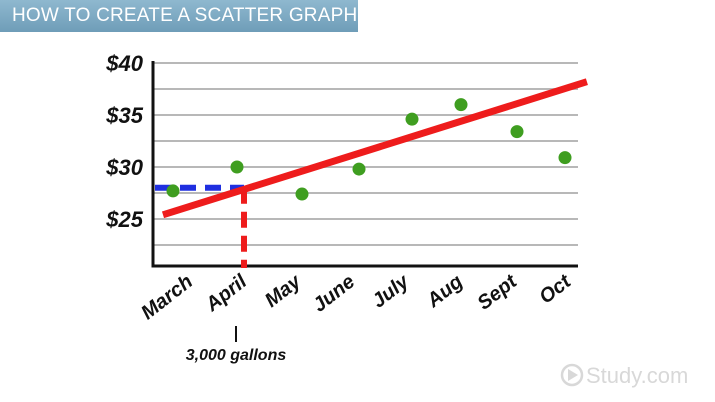 The height and width of the screenshot is (402, 715). What do you see at coordinates (369, 149) in the screenshot?
I see `data-points` at bounding box center [369, 149].